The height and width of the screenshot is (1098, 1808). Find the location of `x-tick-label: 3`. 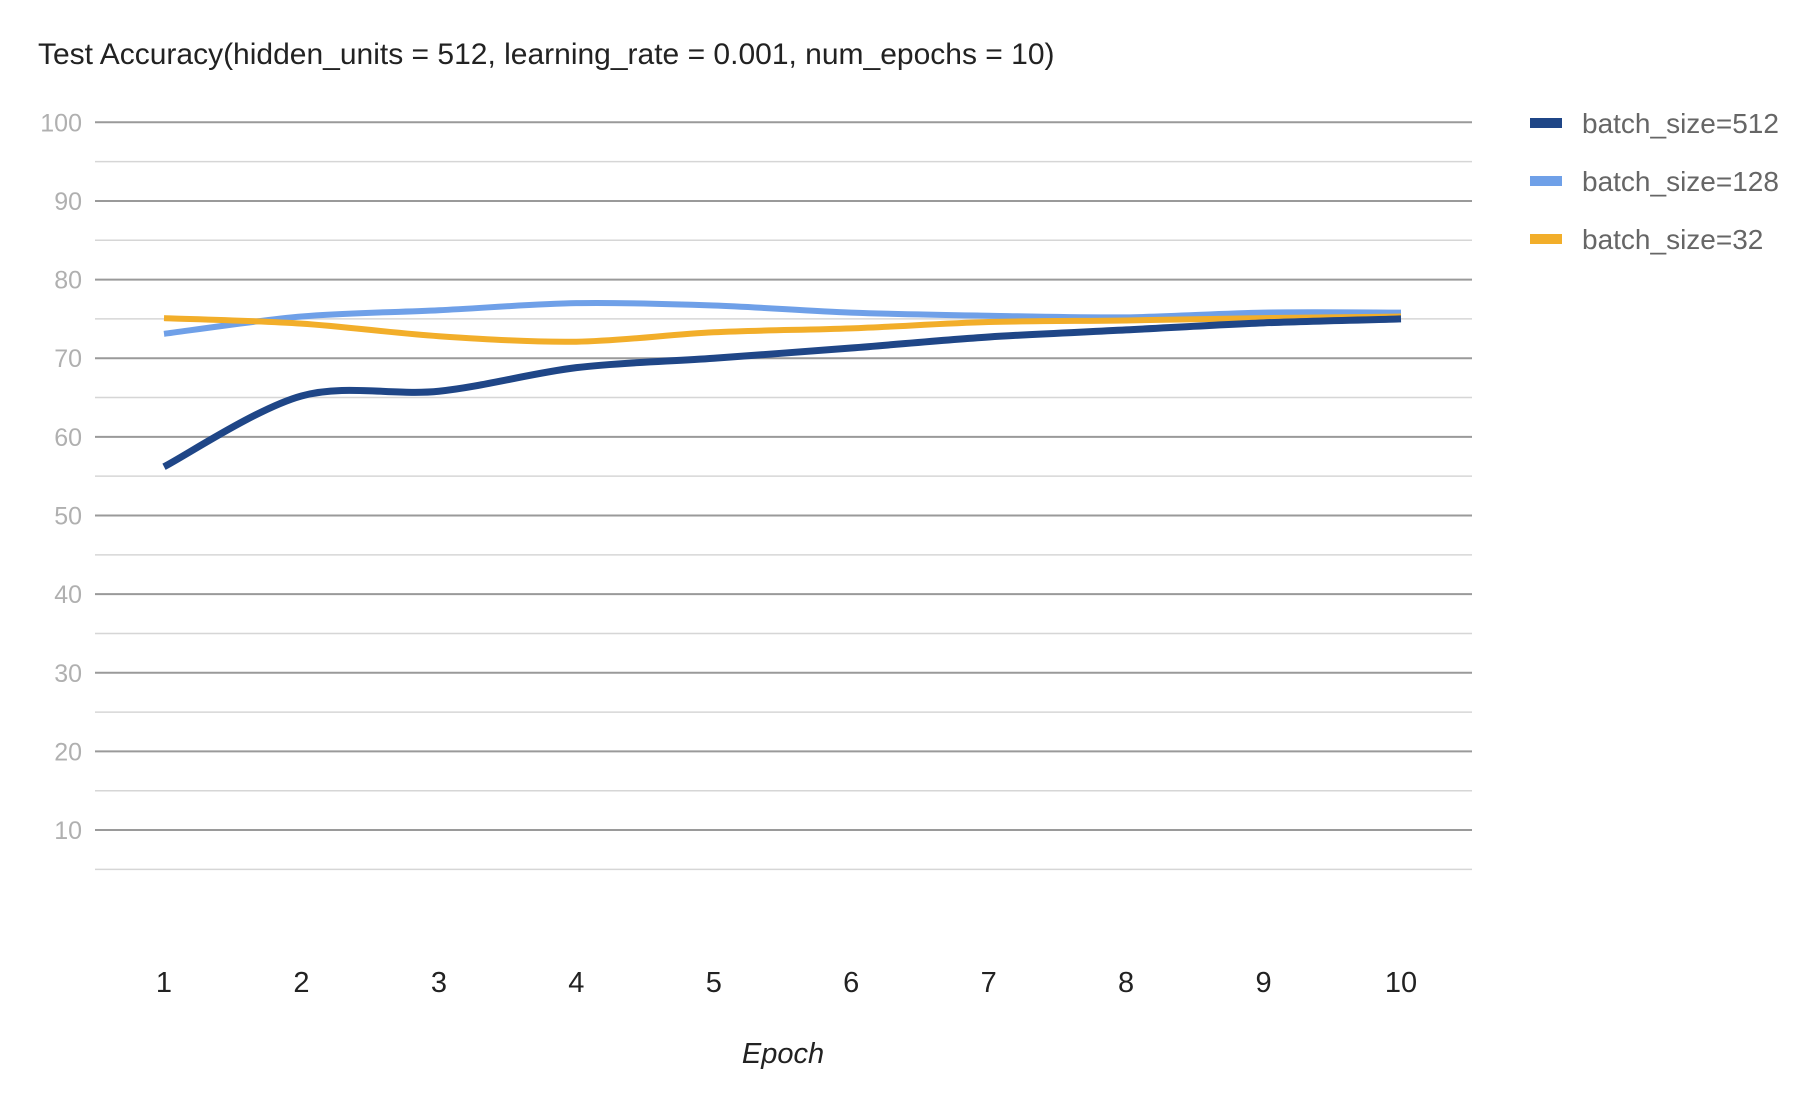

x-tick-label: 3 is located at coordinates (439, 983).